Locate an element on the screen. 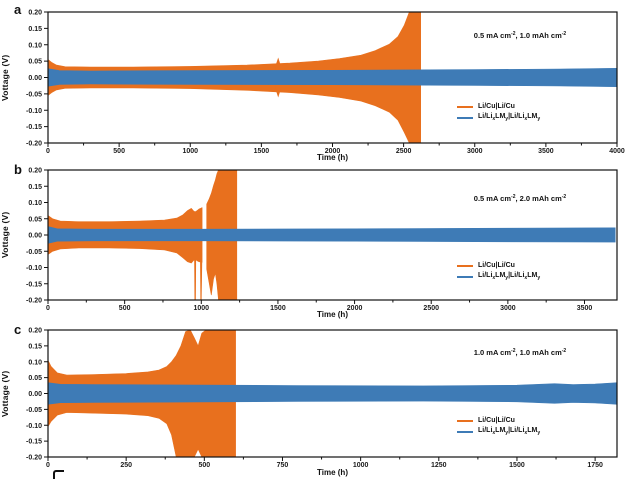 Image resolution: width=640 pixels, height=479 pixels. panel-a-test-condition: 0.5 mA cm-2, 1.0 mAh cm-2 is located at coordinates (520, 35).